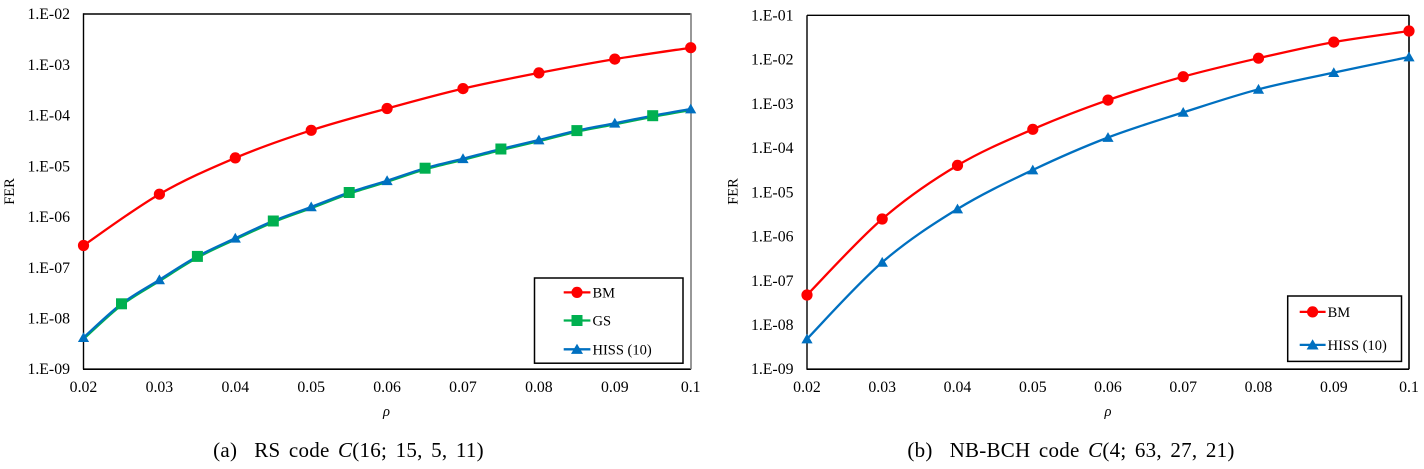 The width and height of the screenshot is (1424, 469). Describe the element at coordinates (1070, 450) in the screenshot. I see `svg-text:(b) NB-BCH code C(4; 63, 27,: (b) NB-BCH code C(4; 63, 27, 21)` at that location.